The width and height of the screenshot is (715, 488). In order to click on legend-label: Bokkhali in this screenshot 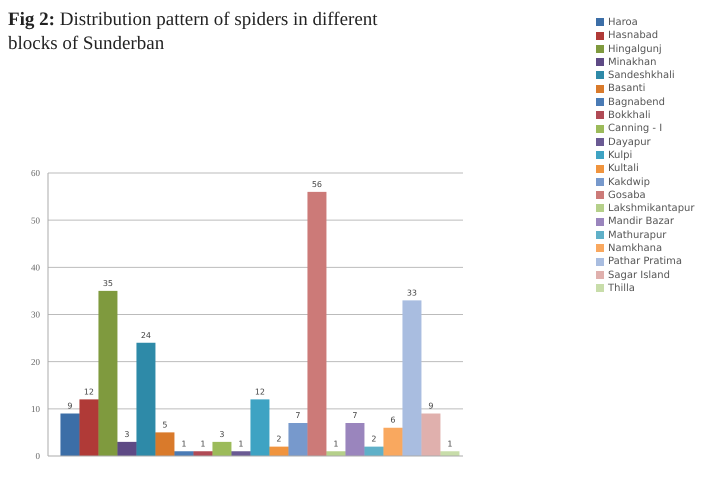, I will do `click(629, 116)`.